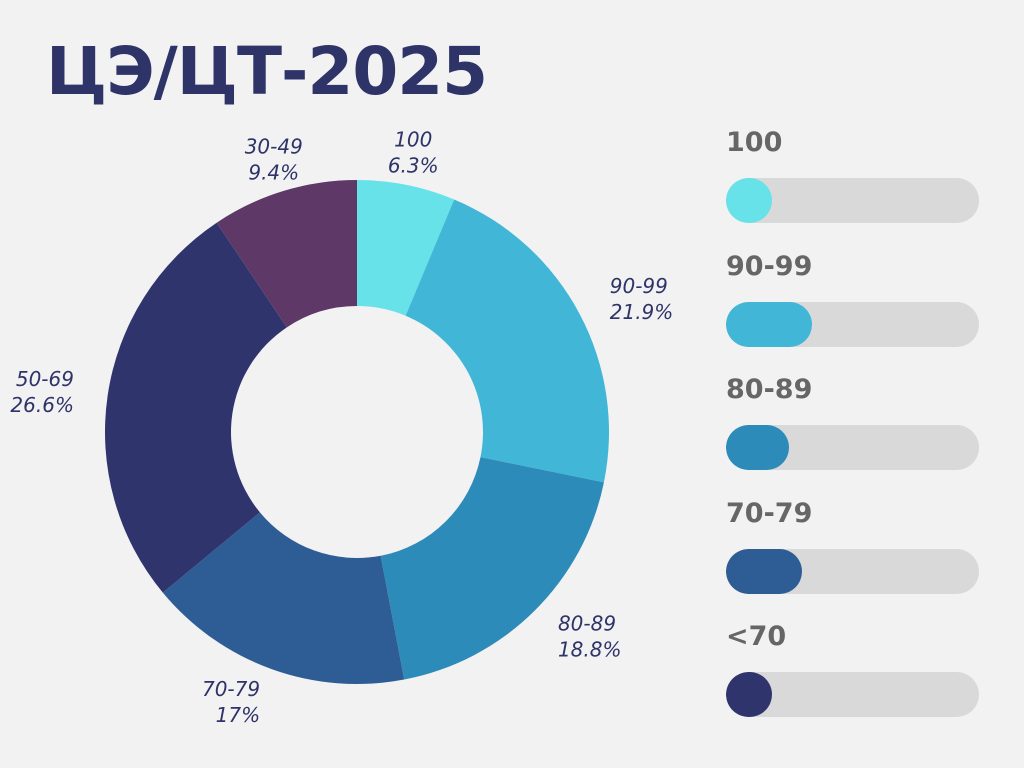 The image size is (1024, 768). What do you see at coordinates (769, 389) in the screenshot?
I see `score-bar-label: 80-89` at bounding box center [769, 389].